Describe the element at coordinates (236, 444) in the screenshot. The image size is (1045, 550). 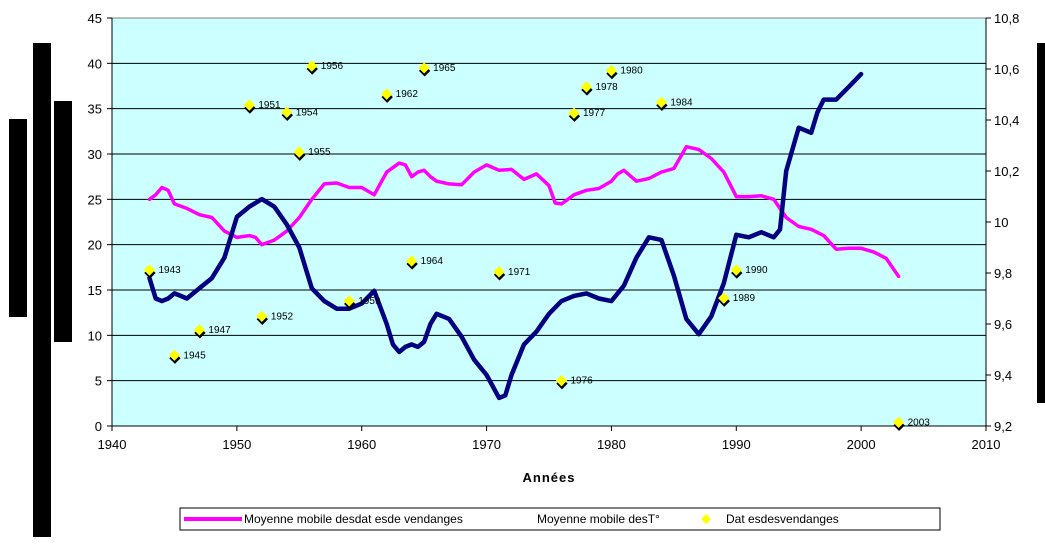
I see `x-tick-label: 1950` at that location.